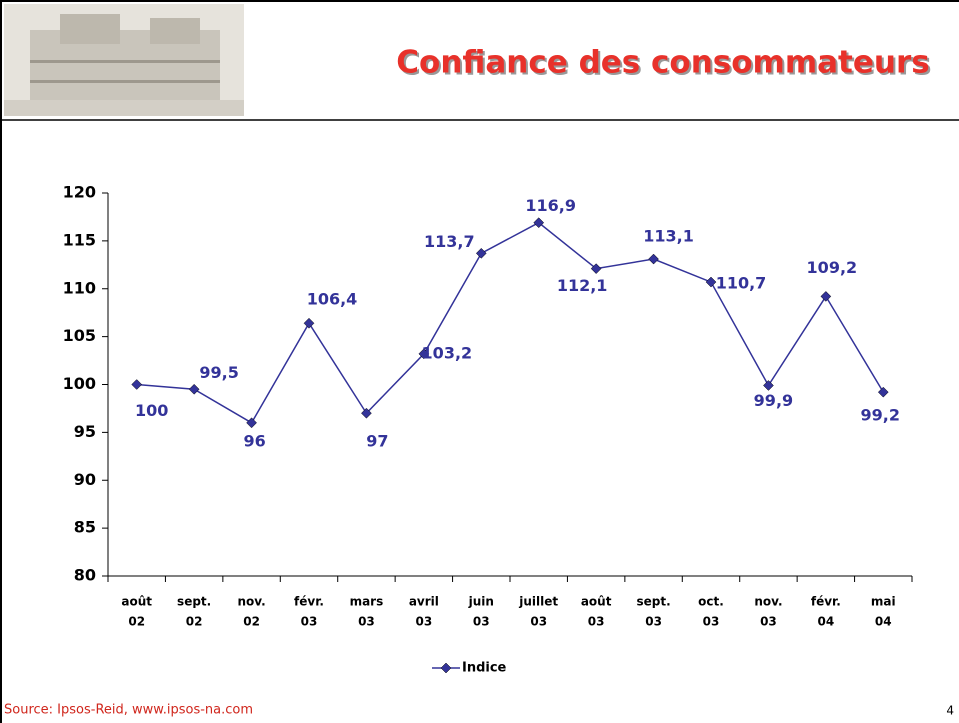 The width and height of the screenshot is (959, 723). Describe the element at coordinates (481, 602) in the screenshot. I see `x-tick-label: juin` at that location.